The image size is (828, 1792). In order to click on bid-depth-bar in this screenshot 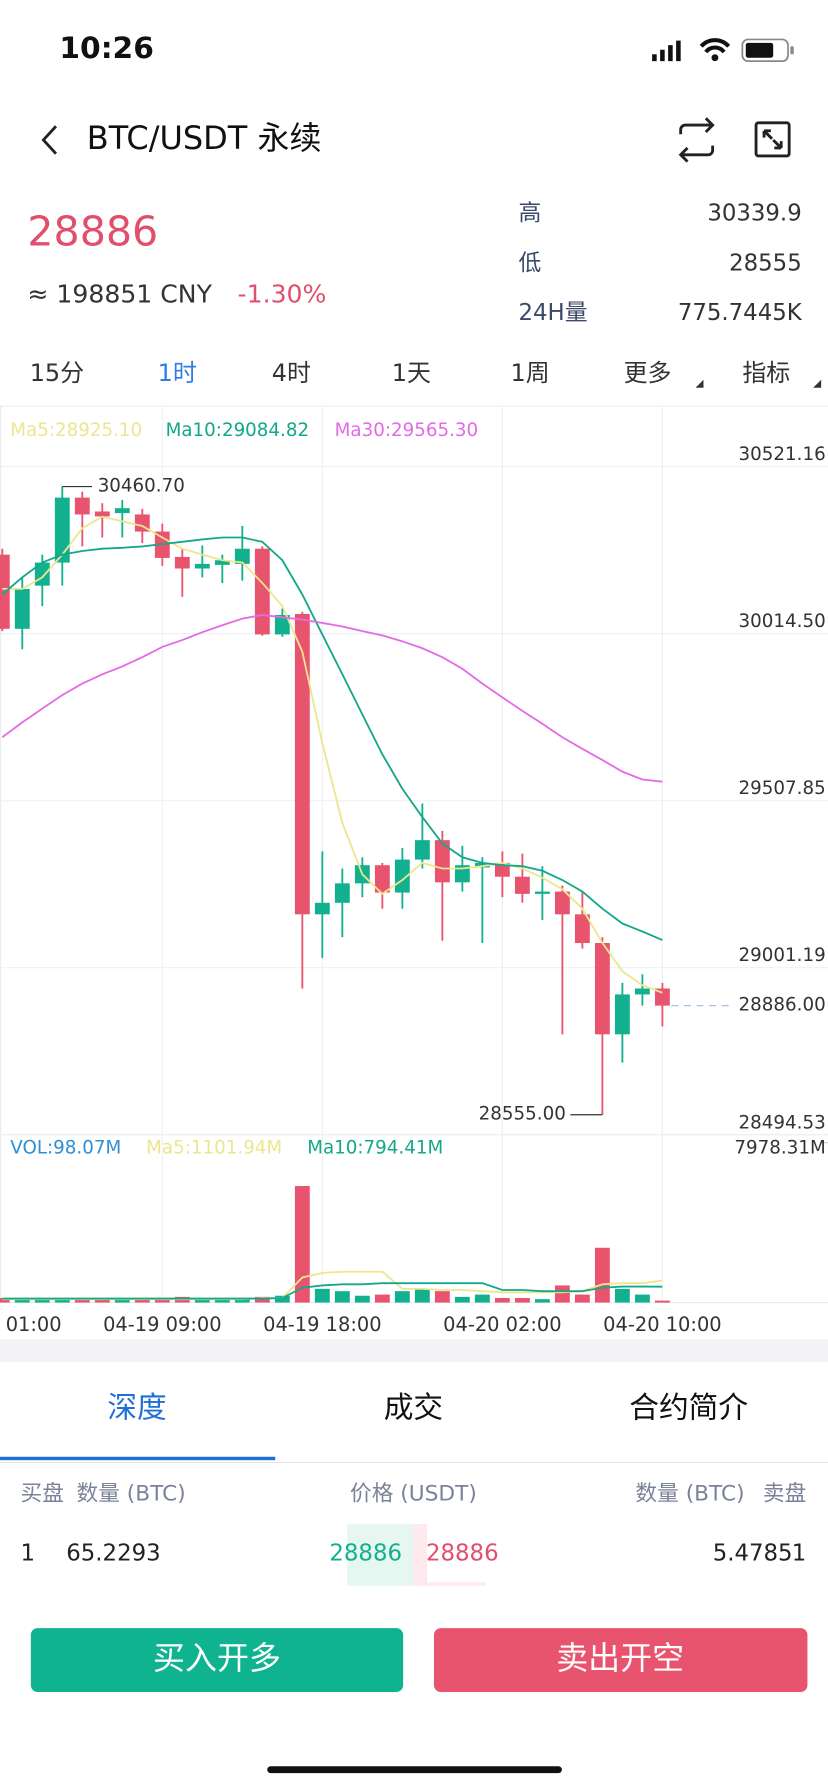, I will do `click(380, 1555)`.